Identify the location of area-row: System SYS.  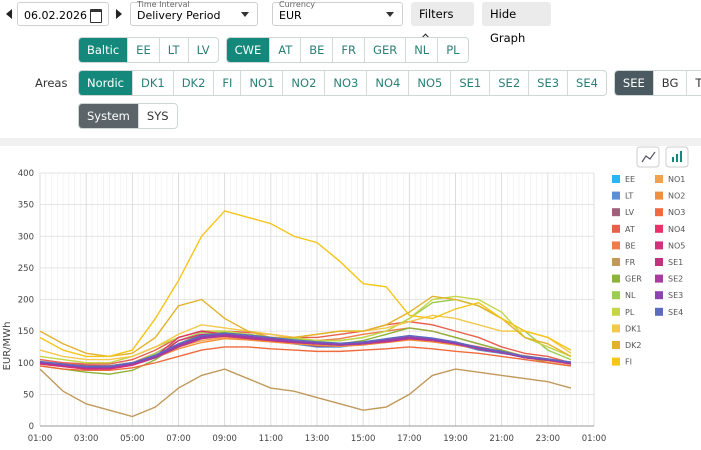
(128, 116).